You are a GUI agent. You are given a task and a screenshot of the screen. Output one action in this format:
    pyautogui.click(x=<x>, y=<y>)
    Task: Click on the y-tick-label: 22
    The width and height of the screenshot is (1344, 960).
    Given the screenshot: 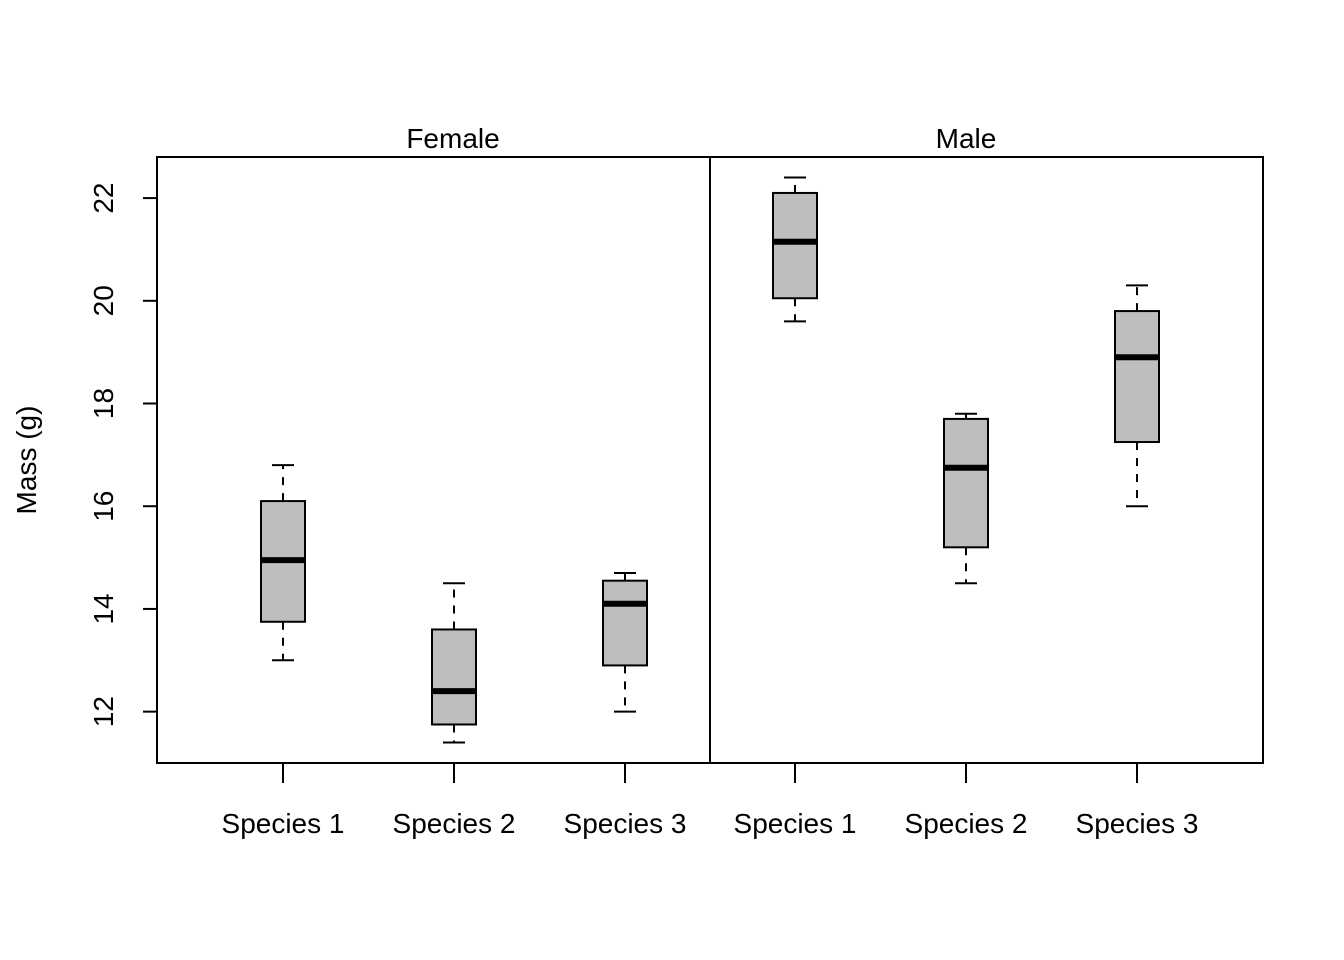 What is the action you would take?
    pyautogui.click(x=103, y=198)
    